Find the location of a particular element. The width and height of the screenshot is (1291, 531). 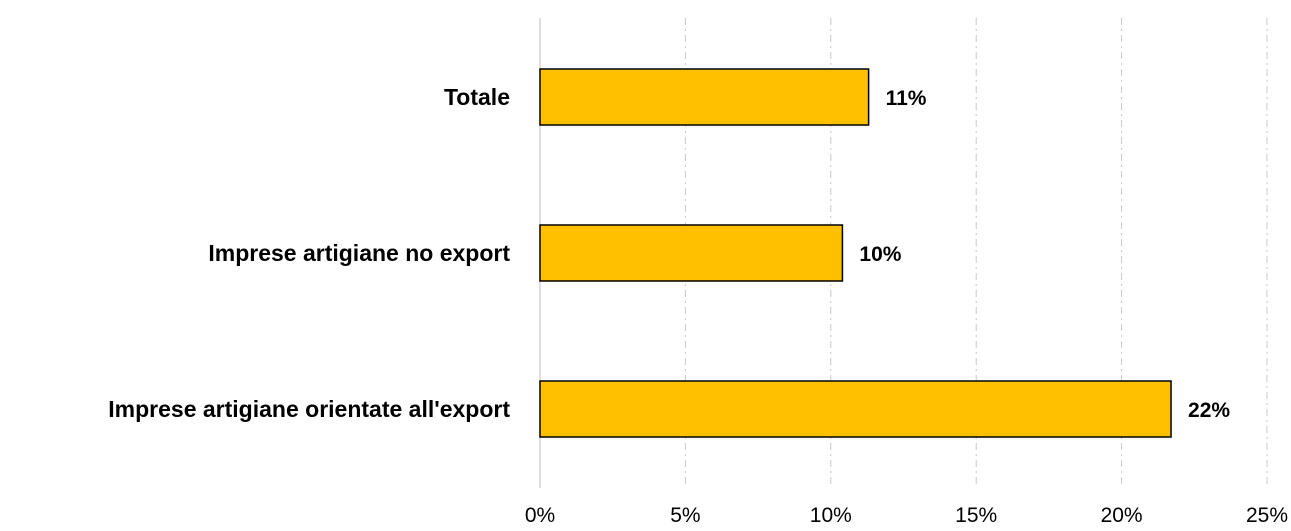

x-tick-label: 15% is located at coordinates (976, 515).